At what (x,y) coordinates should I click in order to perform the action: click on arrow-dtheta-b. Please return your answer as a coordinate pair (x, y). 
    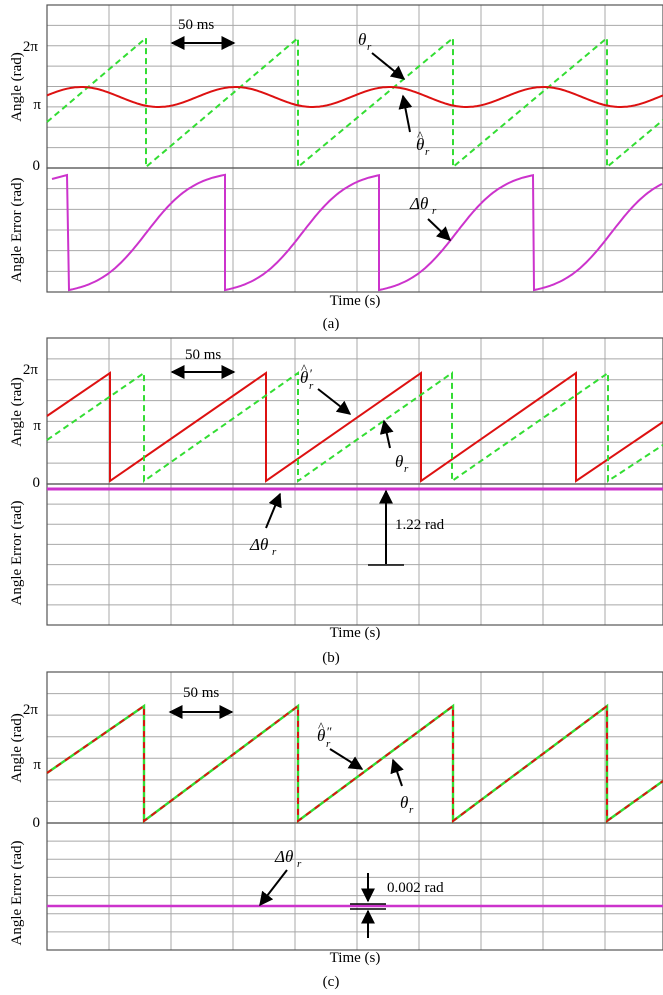
    Looking at the image, I should click on (273, 510).